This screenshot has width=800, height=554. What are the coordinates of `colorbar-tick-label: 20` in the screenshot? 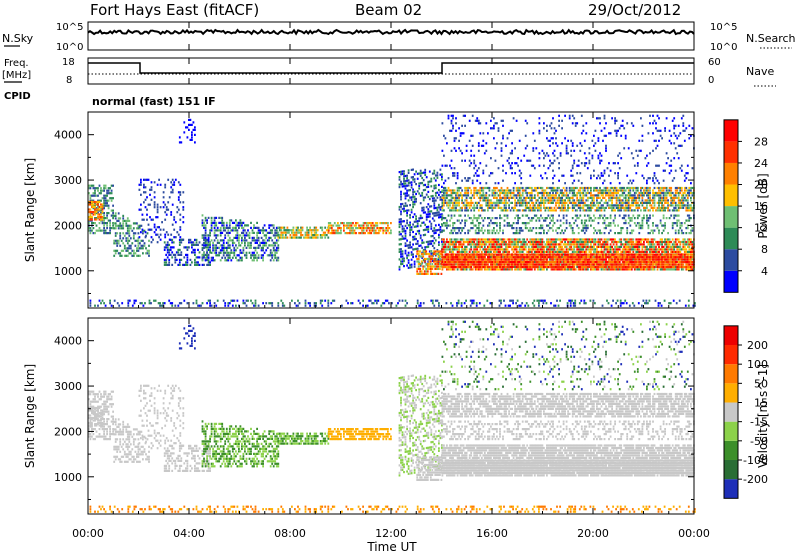 It's located at (761, 185).